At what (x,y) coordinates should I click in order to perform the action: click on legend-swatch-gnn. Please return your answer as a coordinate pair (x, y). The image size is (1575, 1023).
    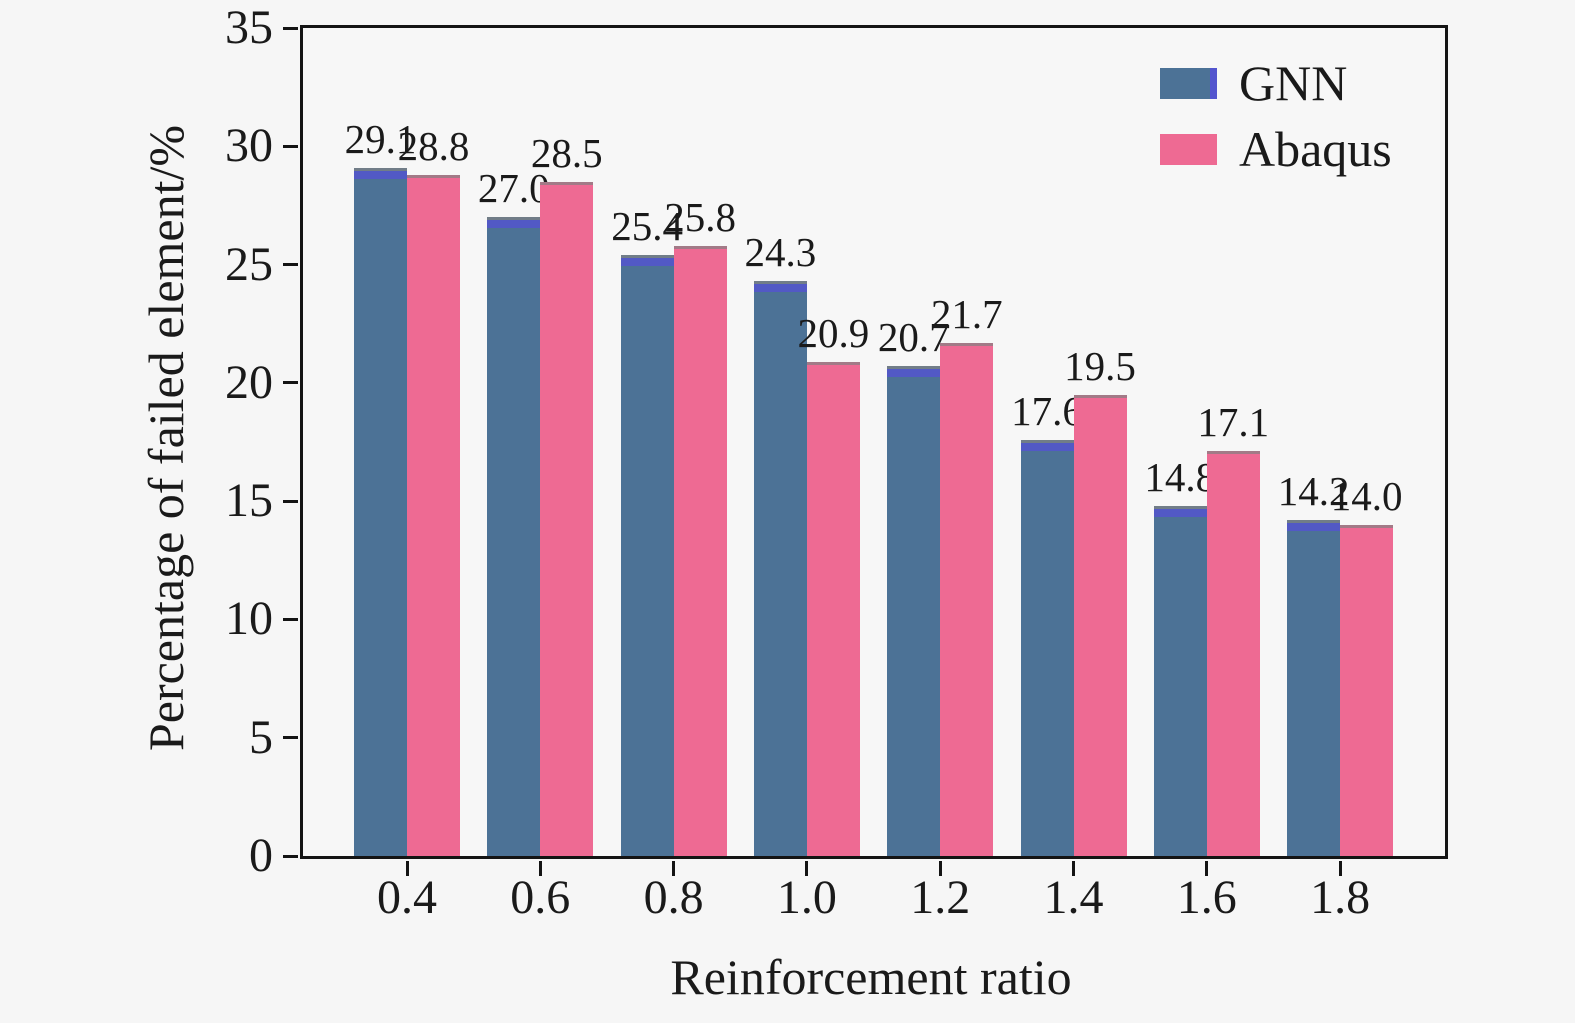
    Looking at the image, I should click on (1188, 83).